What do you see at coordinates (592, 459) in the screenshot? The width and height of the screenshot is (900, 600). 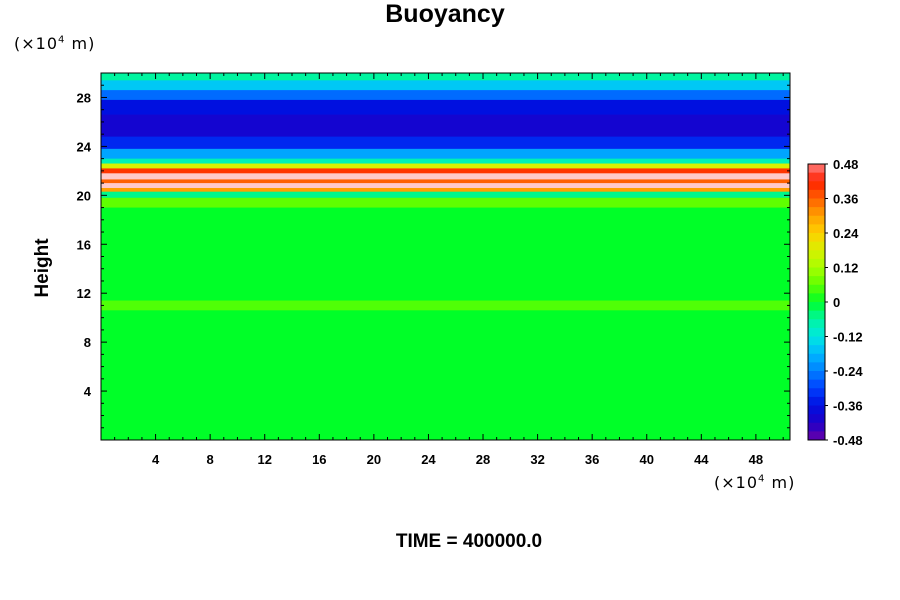 I see `x-tick-label: 36` at bounding box center [592, 459].